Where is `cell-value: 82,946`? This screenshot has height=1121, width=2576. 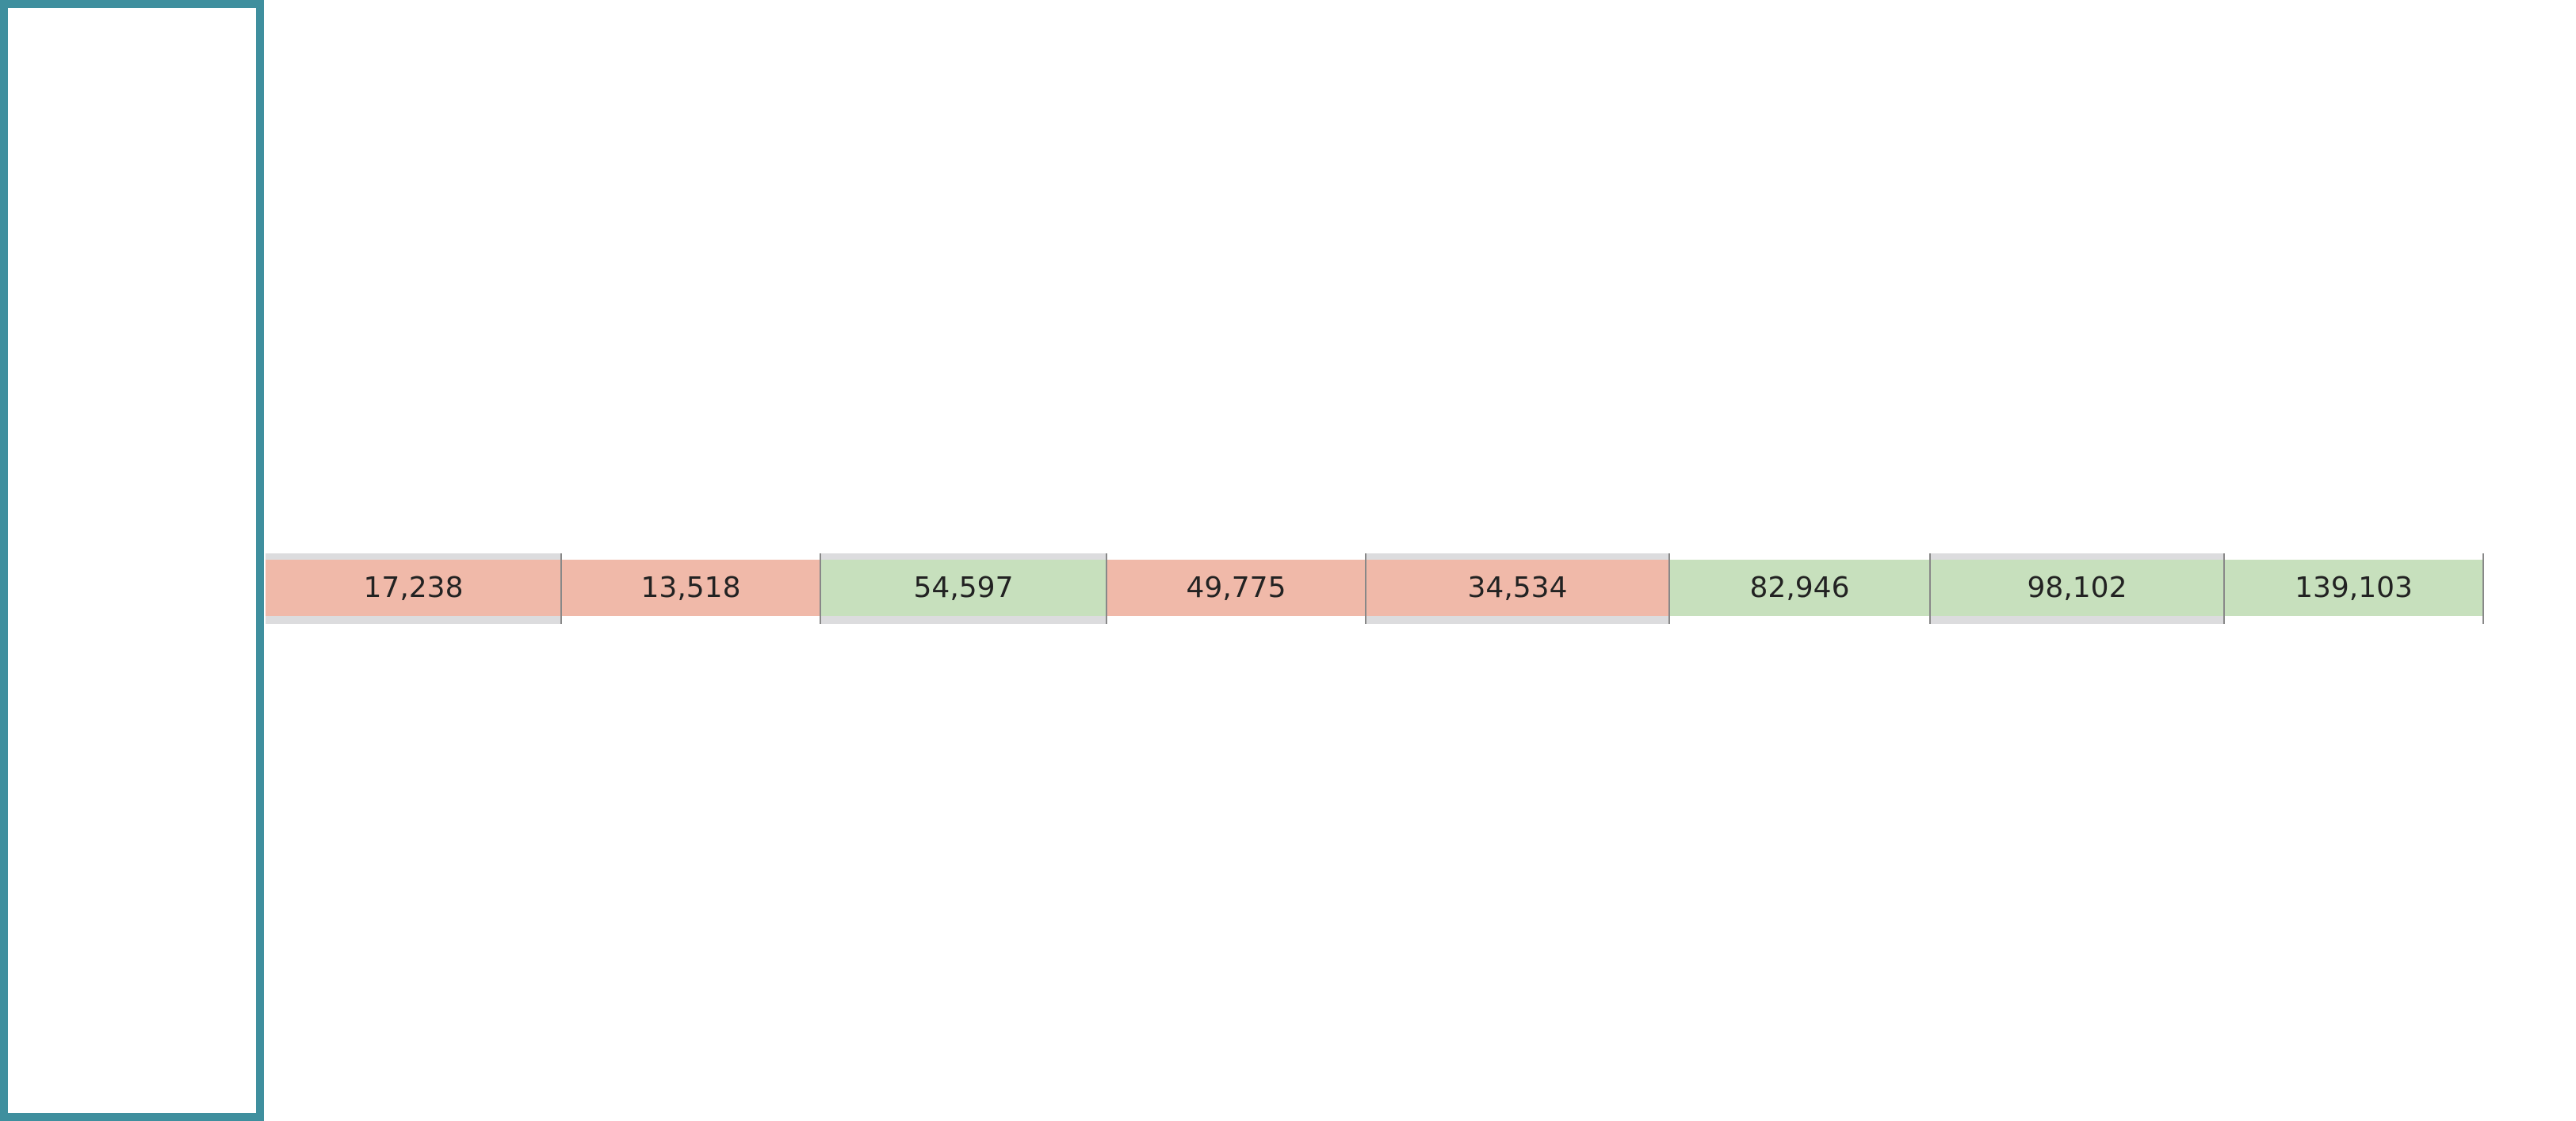
cell-value: 82,946 is located at coordinates (1799, 588).